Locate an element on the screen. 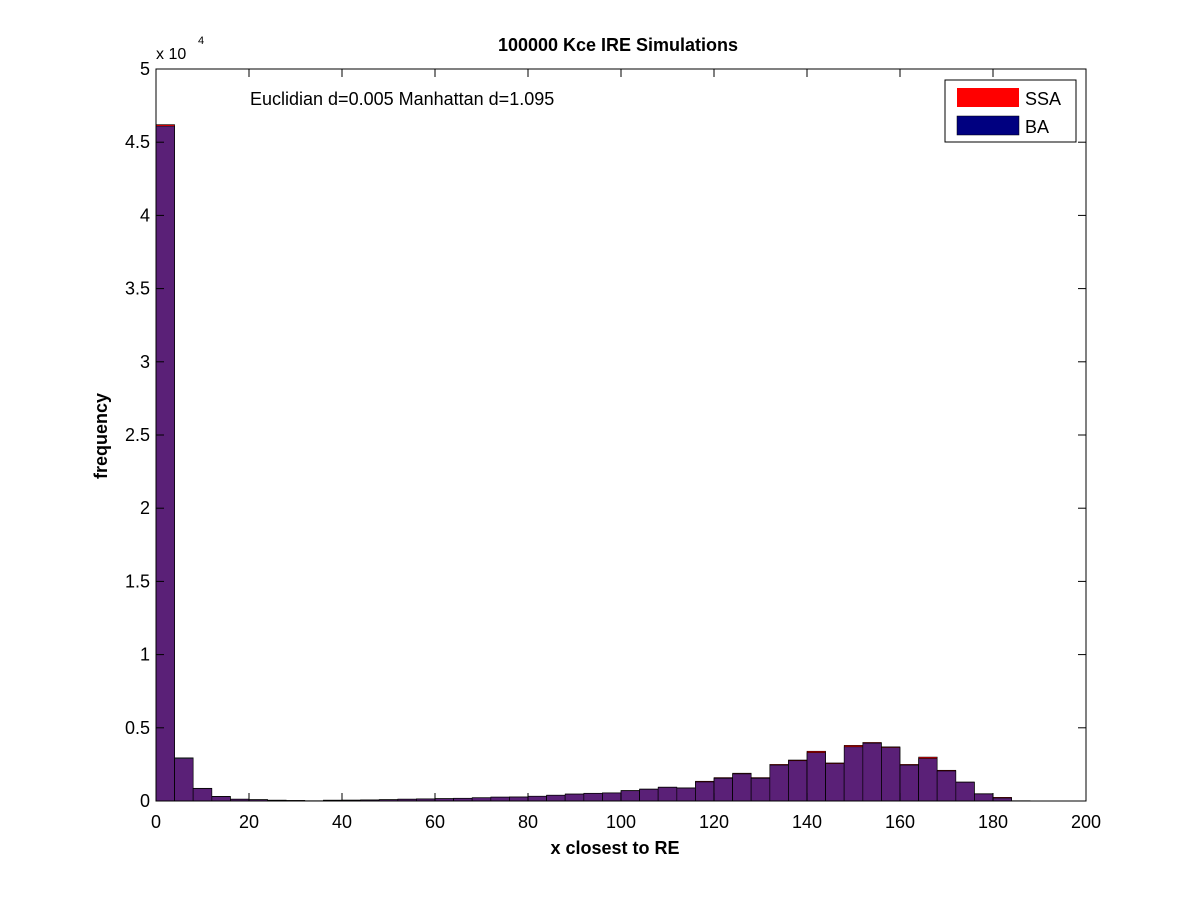 The height and width of the screenshot is (900, 1200). y-tick-label: 4 is located at coordinates (145, 215).